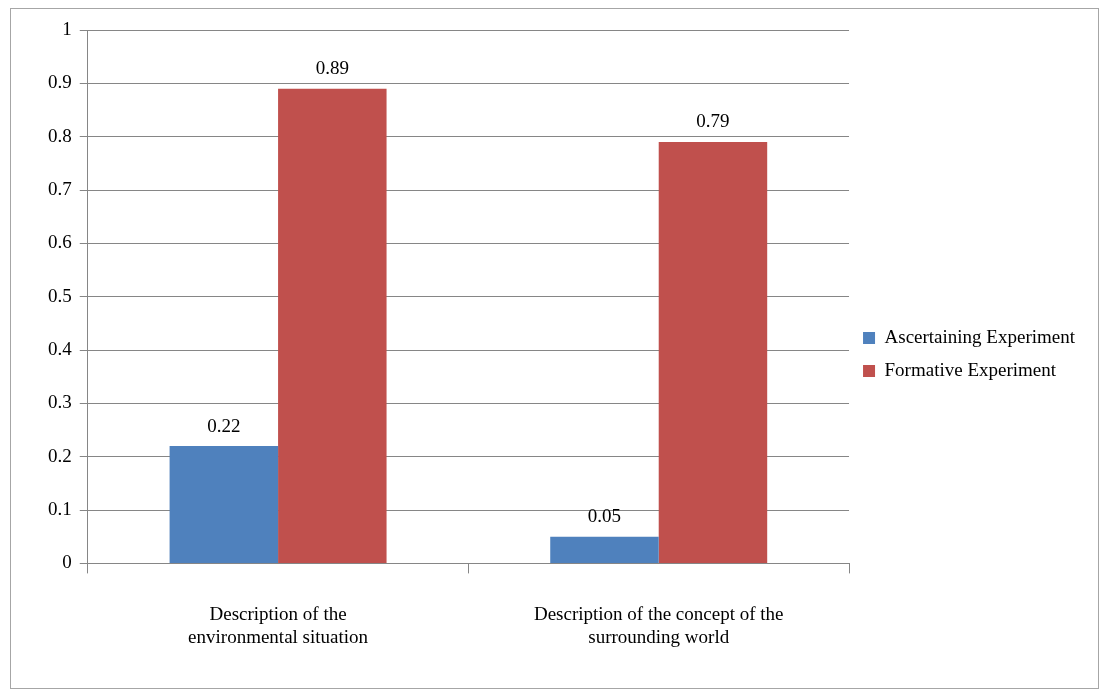 Image resolution: width=1099 pixels, height=689 pixels. Describe the element at coordinates (60, 402) in the screenshot. I see `y-tick-label: 0.3` at that location.